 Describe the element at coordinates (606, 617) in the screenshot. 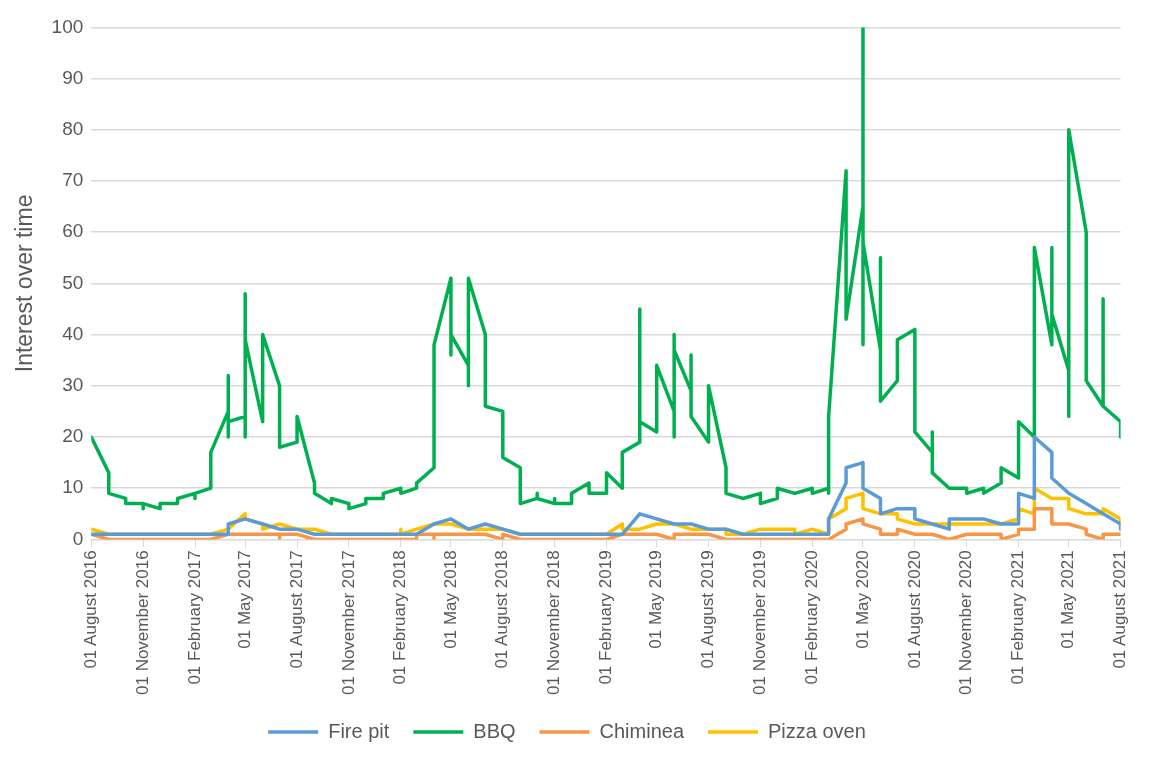

I see `x-tick-label: 01 February 2019` at that location.